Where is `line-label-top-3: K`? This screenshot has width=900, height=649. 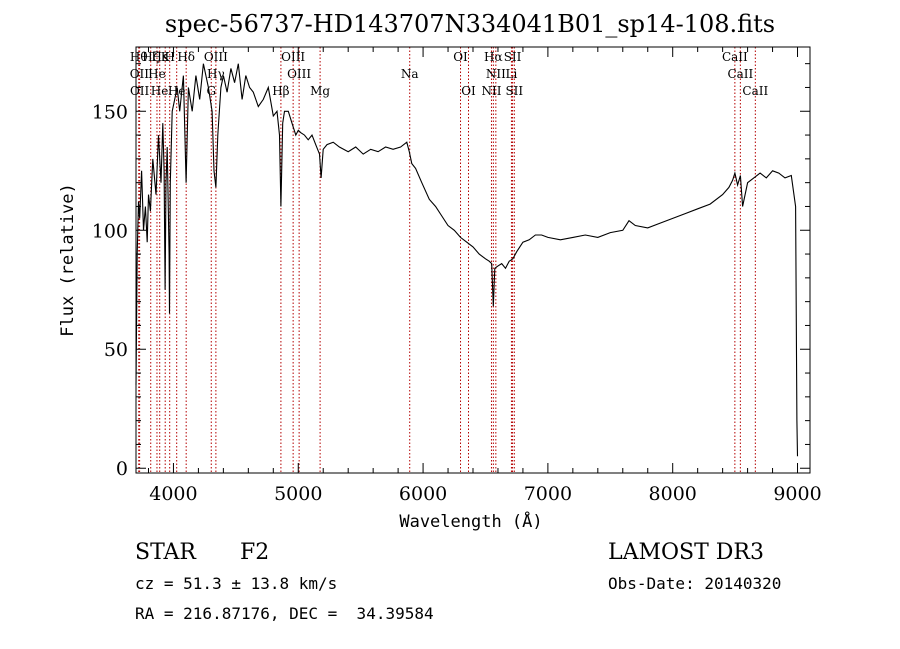 line-label-top-3: K is located at coordinates (166, 57).